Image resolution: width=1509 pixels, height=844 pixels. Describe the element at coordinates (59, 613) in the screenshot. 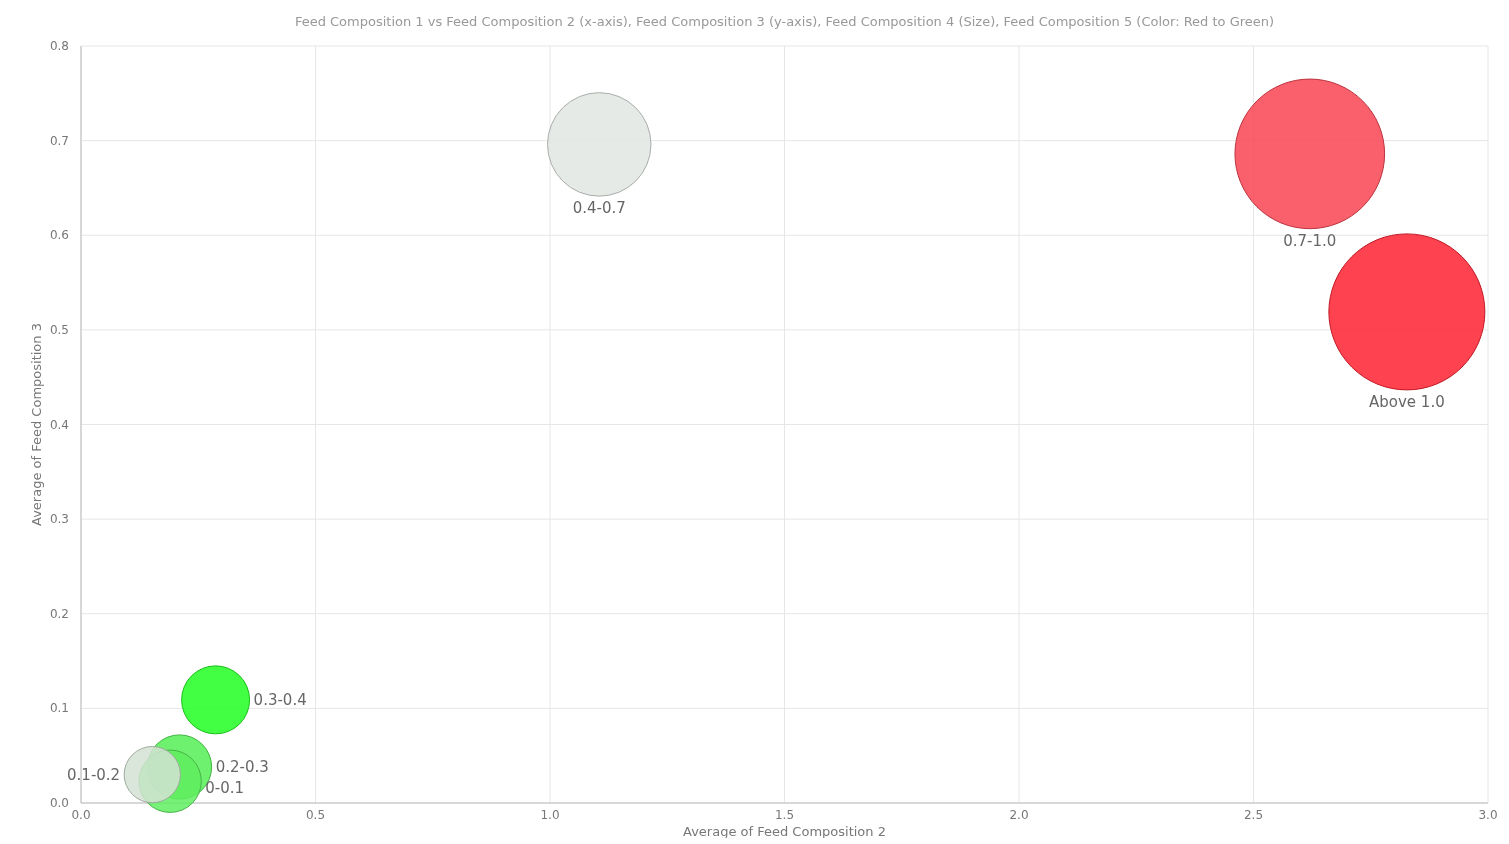

I see `y-tick-label: 0.2` at that location.